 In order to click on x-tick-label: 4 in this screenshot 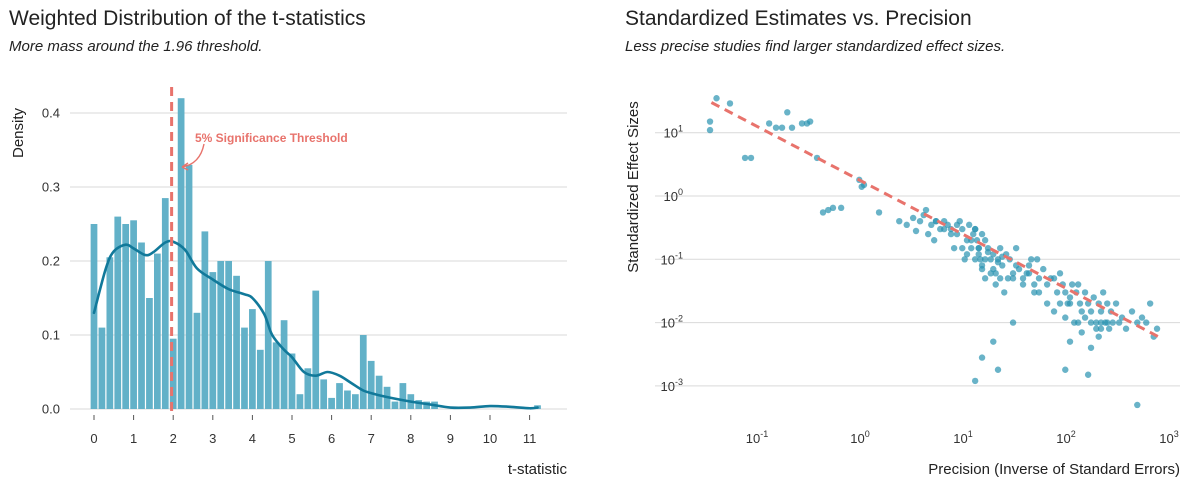, I will do `click(252, 438)`.